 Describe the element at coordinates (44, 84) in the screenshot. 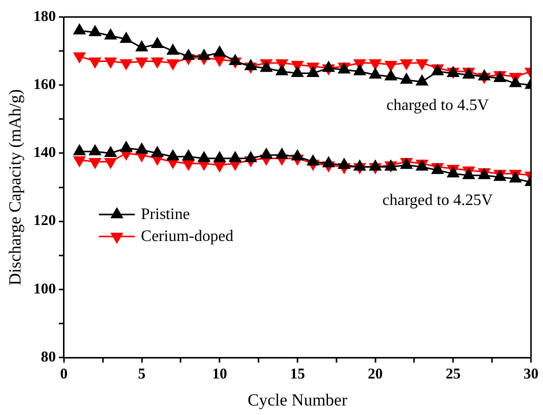

I see `y-tick-label: 160` at that location.